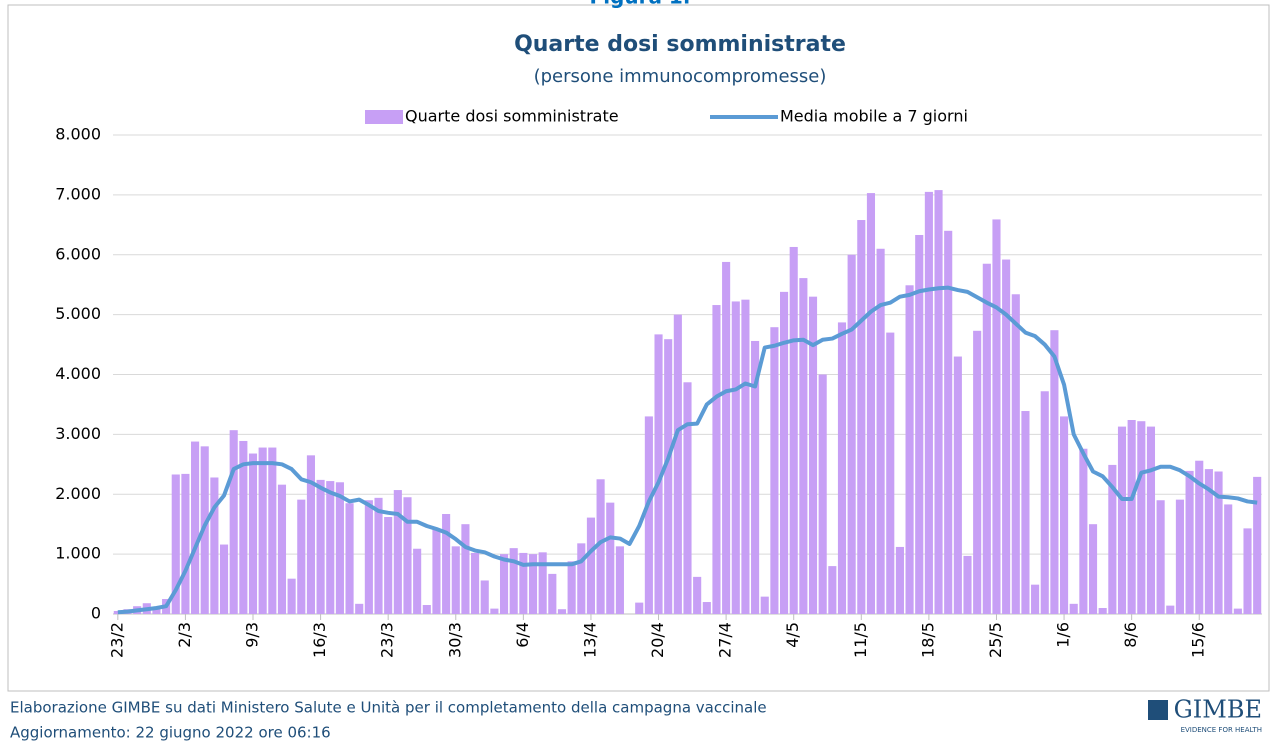  What do you see at coordinates (995, 640) in the screenshot?
I see `x-tick-label: 25/5` at bounding box center [995, 640].